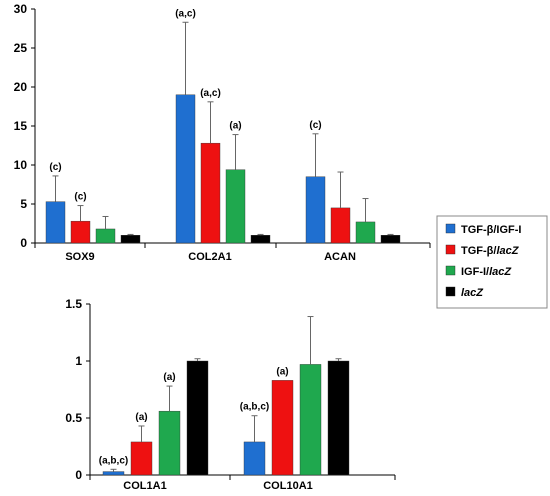 The image size is (550, 496). I want to click on y-tick-label: 5, so click(23, 204).